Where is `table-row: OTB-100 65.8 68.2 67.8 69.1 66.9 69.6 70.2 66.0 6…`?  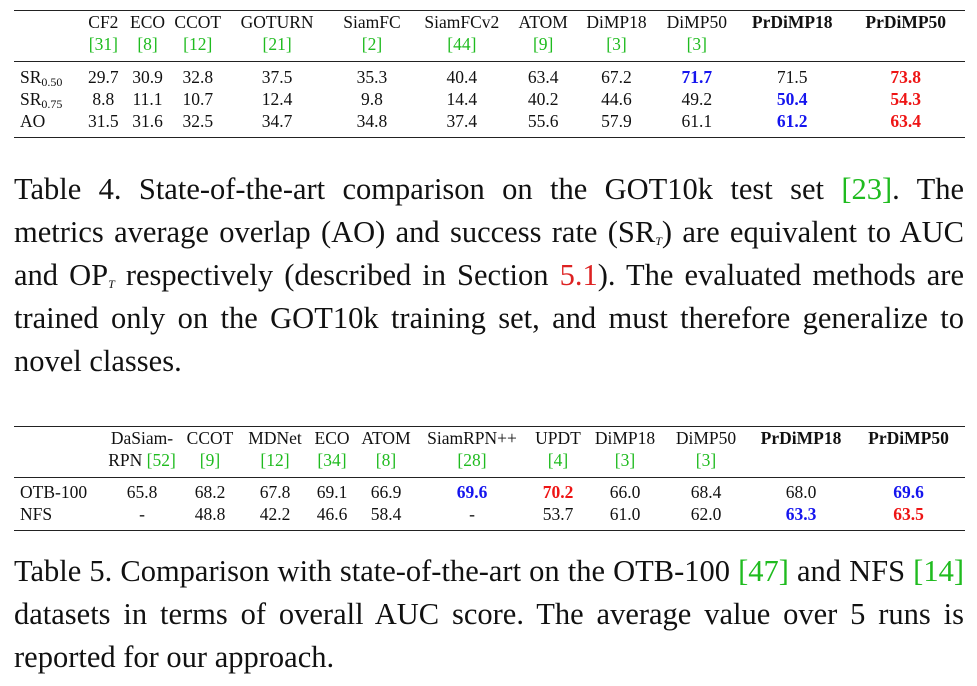 table-row: OTB-100 65.8 68.2 67.8 69.1 66.9 69.6 70.2 66.0 6… is located at coordinates (489, 492).